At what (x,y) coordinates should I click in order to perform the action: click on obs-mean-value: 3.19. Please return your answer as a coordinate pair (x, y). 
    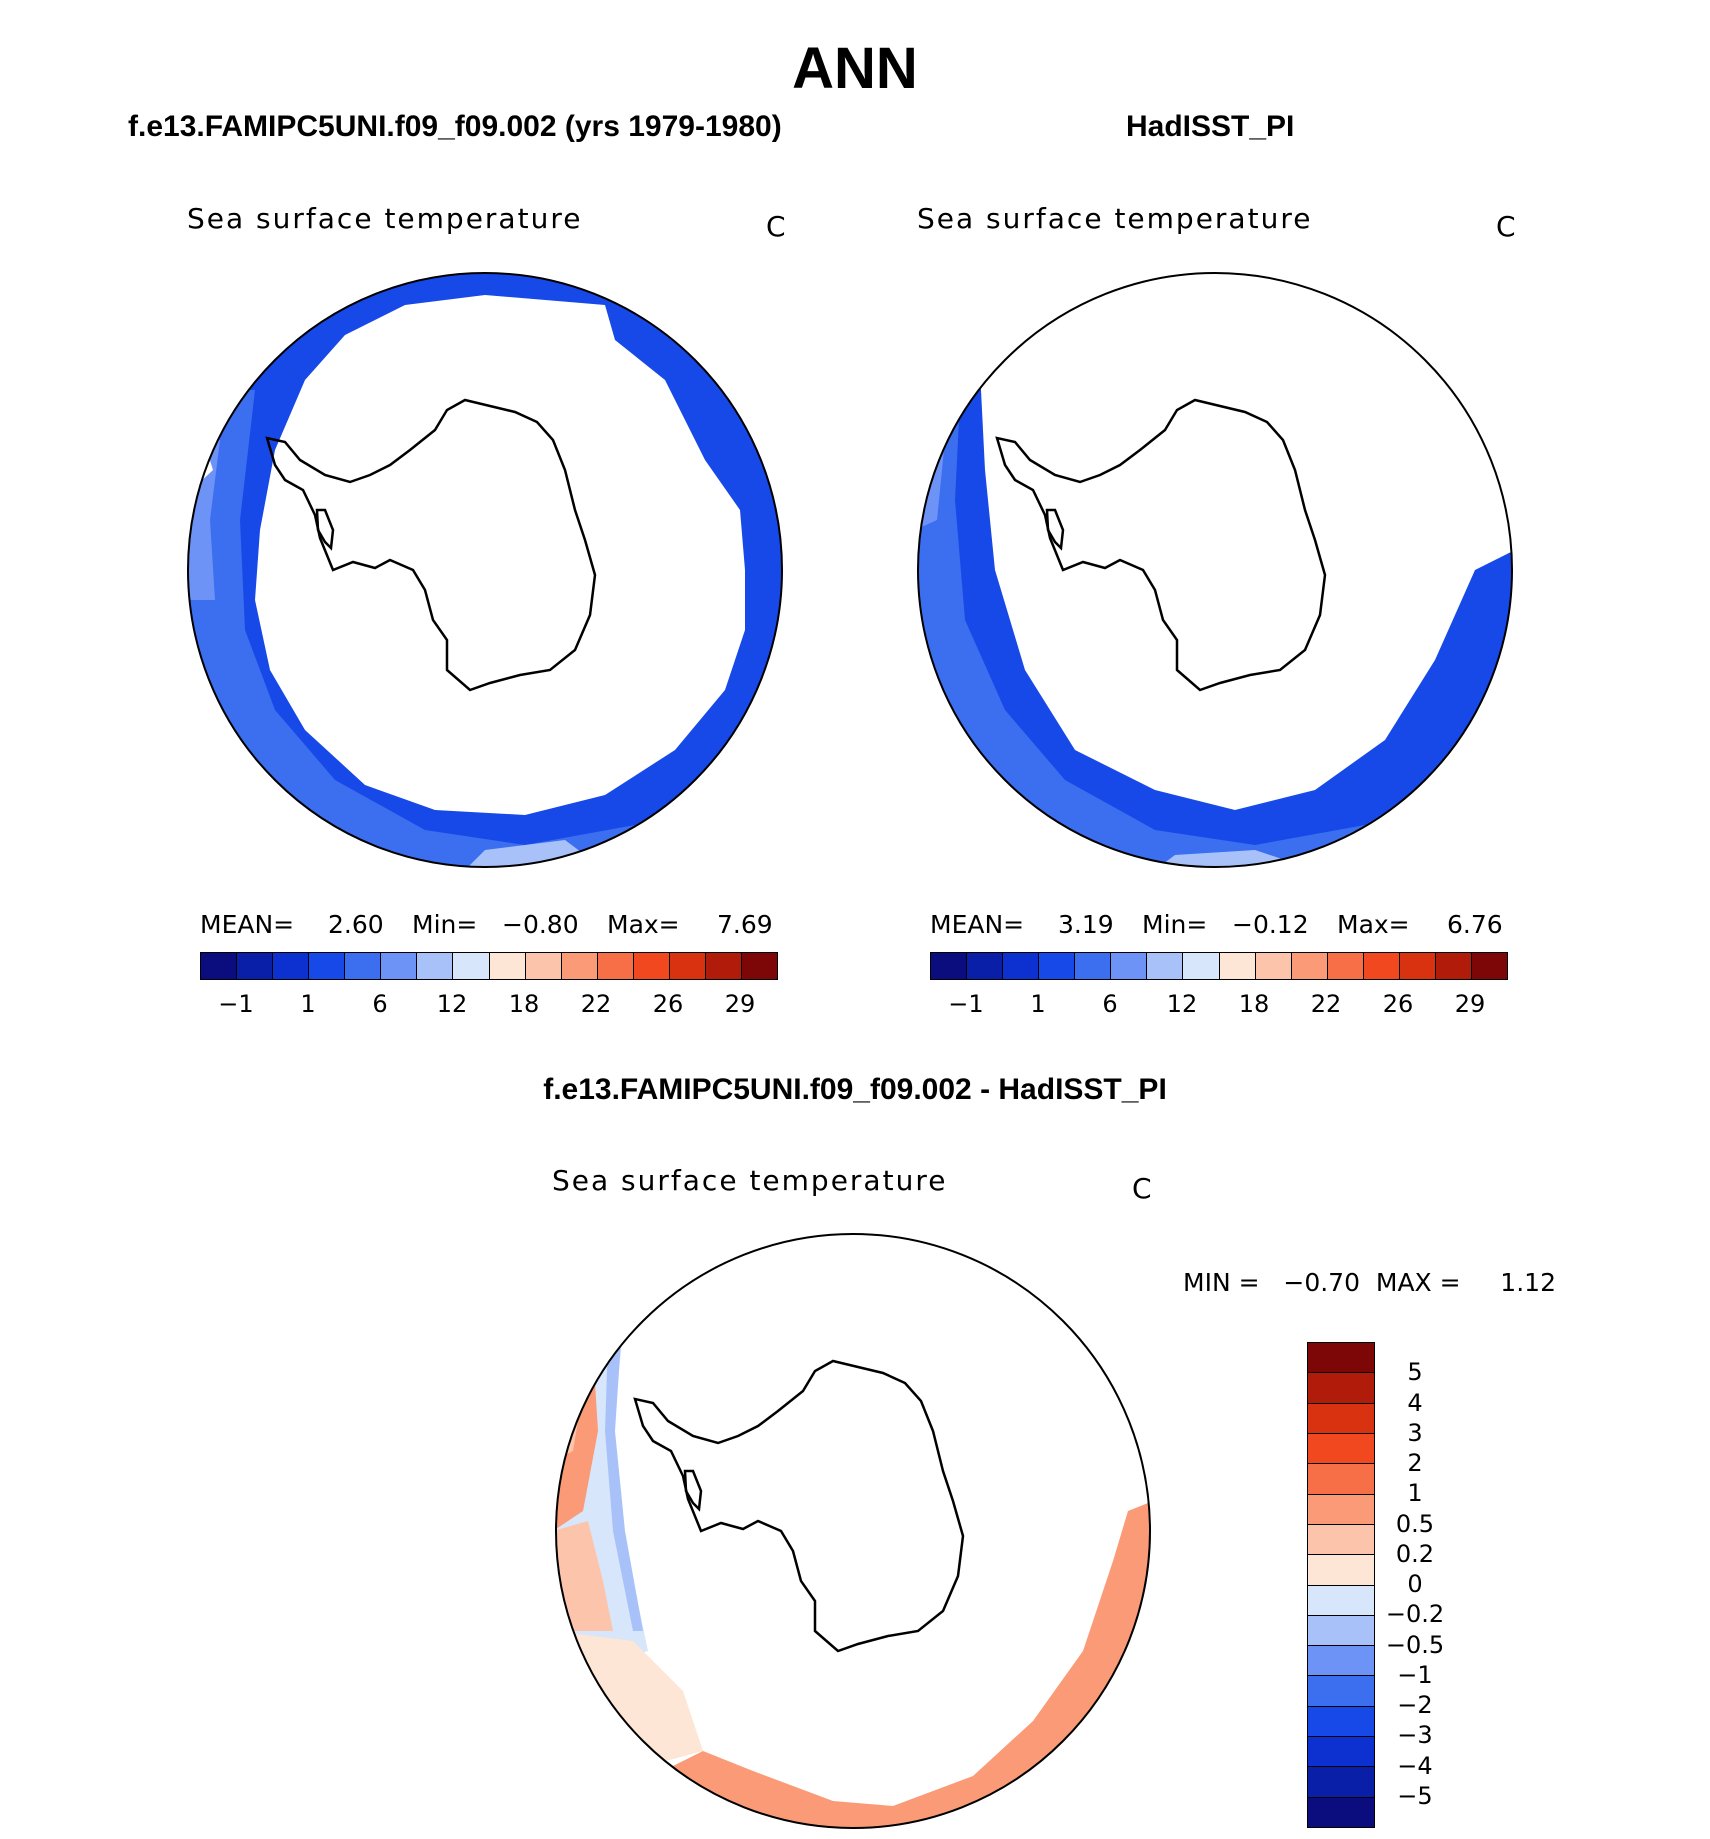
    Looking at the image, I should click on (1086, 924).